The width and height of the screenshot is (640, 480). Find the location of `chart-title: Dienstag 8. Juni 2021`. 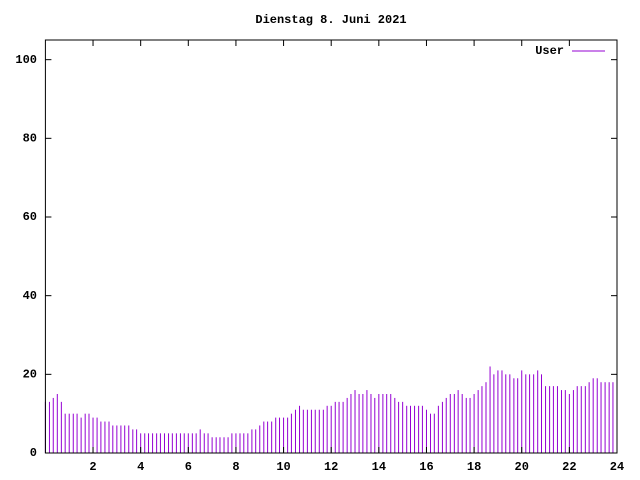

chart-title: Dienstag 8. Juni 2021 is located at coordinates (330, 20).